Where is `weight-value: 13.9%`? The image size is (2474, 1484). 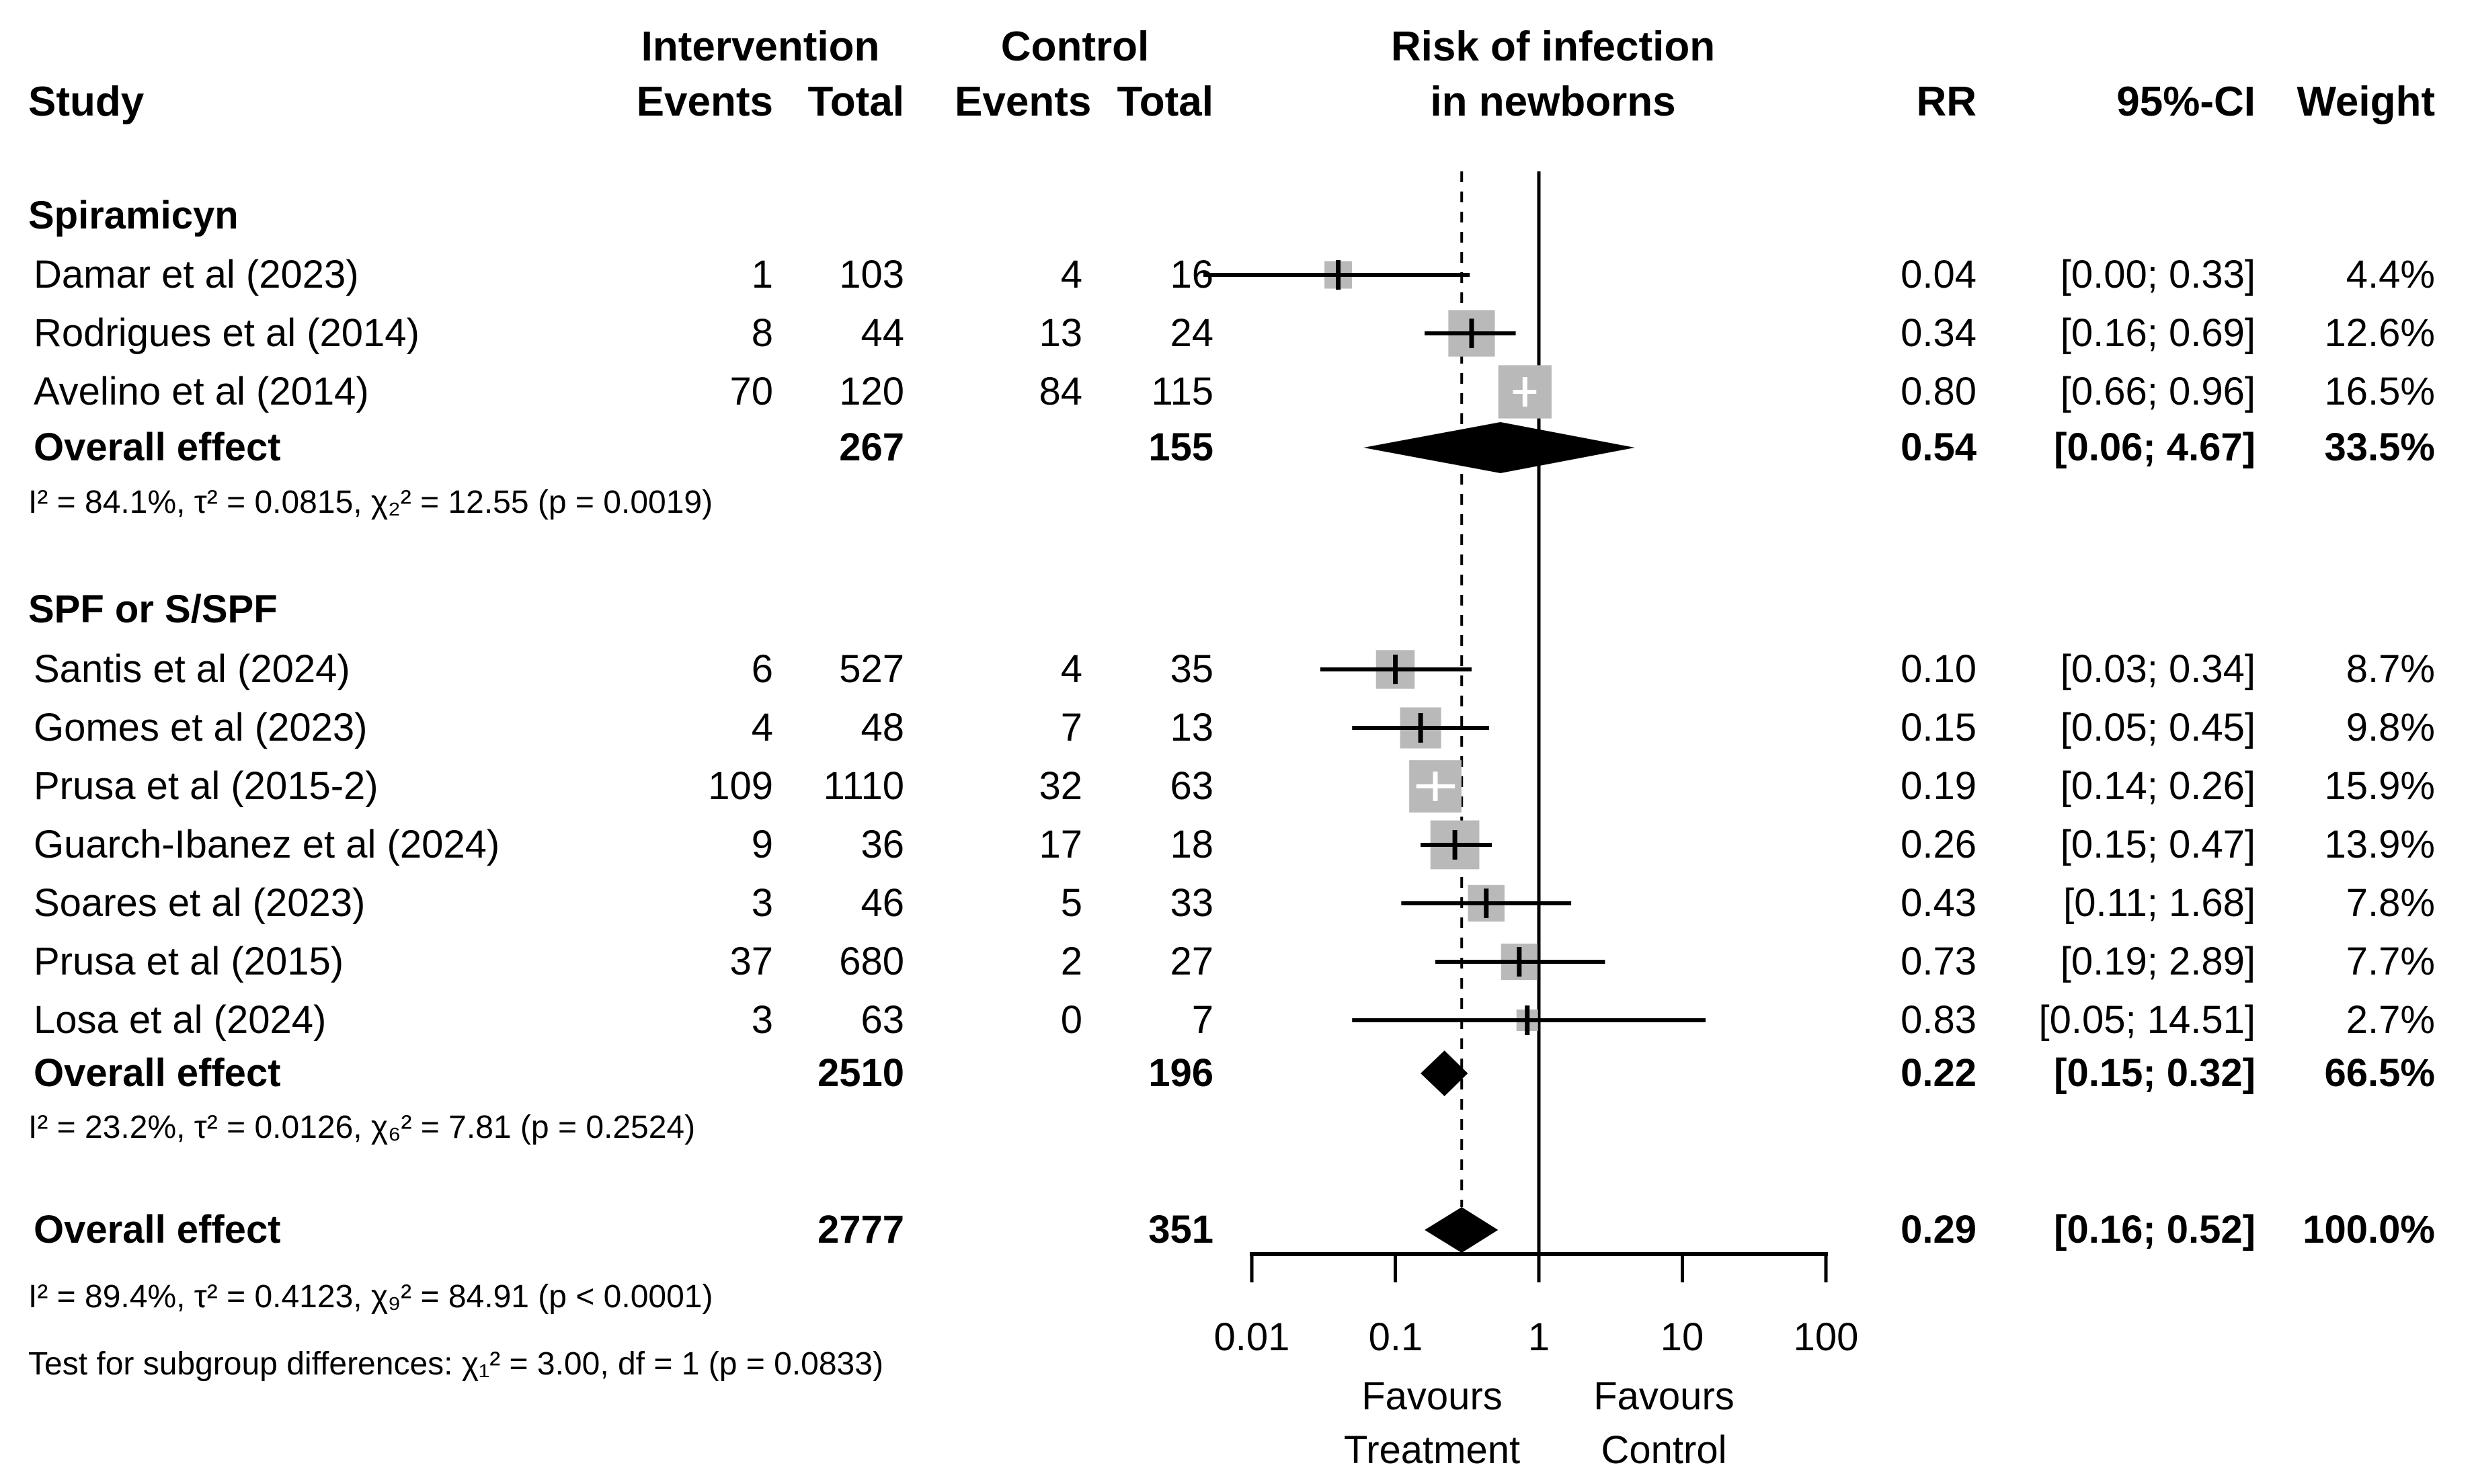
weight-value: 13.9% is located at coordinates (2379, 844).